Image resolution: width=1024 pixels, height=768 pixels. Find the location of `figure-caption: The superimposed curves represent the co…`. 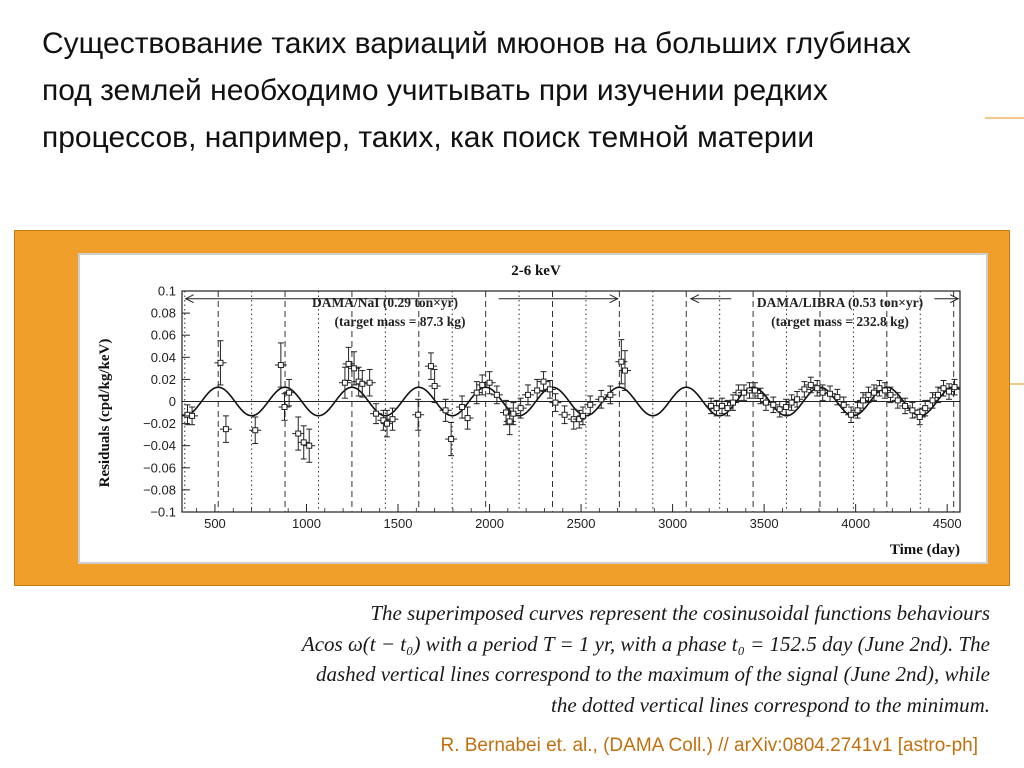

figure-caption: The superimposed curves represent the co… is located at coordinates (555, 659).